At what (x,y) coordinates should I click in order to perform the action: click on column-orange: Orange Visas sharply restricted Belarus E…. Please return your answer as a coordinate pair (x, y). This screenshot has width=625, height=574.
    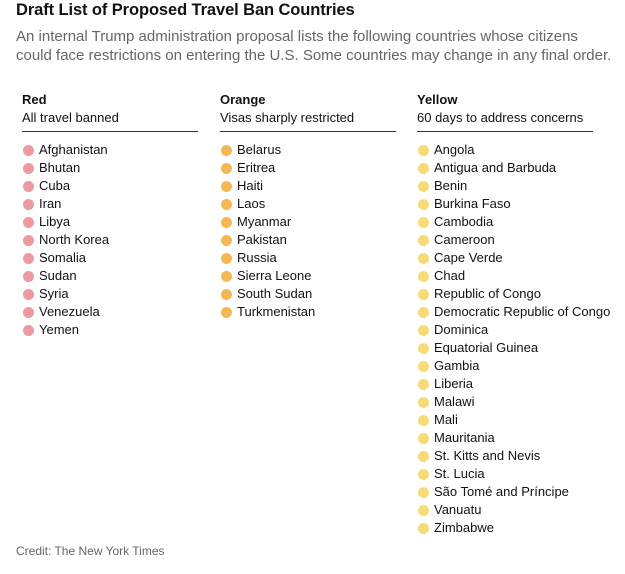
    Looking at the image, I should click on (308, 206).